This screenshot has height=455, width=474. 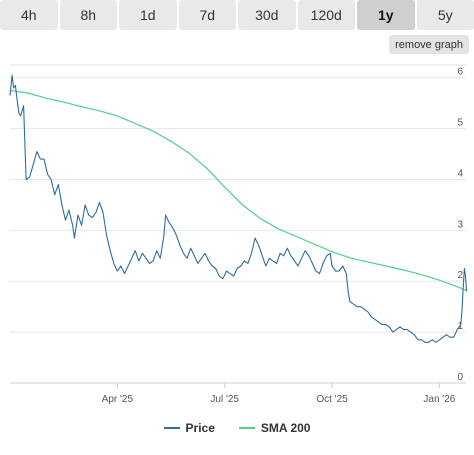 I want to click on tab-30d: 30d, so click(x=267, y=15).